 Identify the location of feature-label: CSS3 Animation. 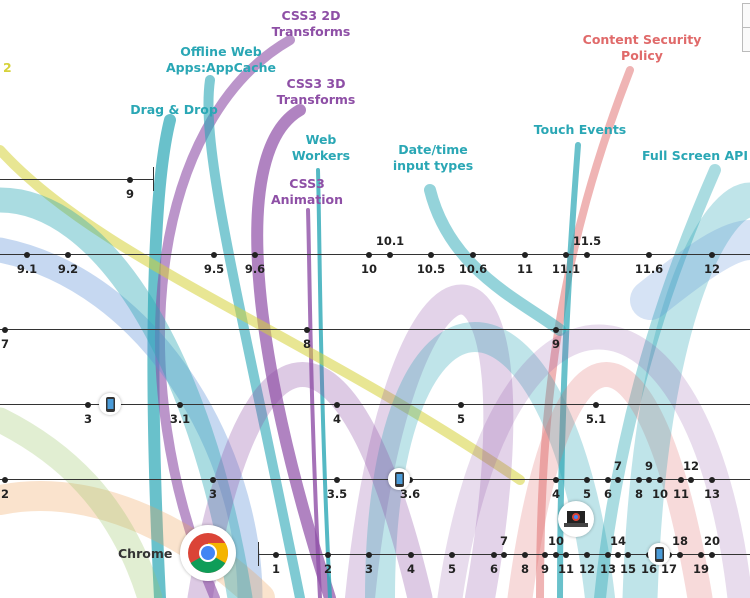
(307, 191).